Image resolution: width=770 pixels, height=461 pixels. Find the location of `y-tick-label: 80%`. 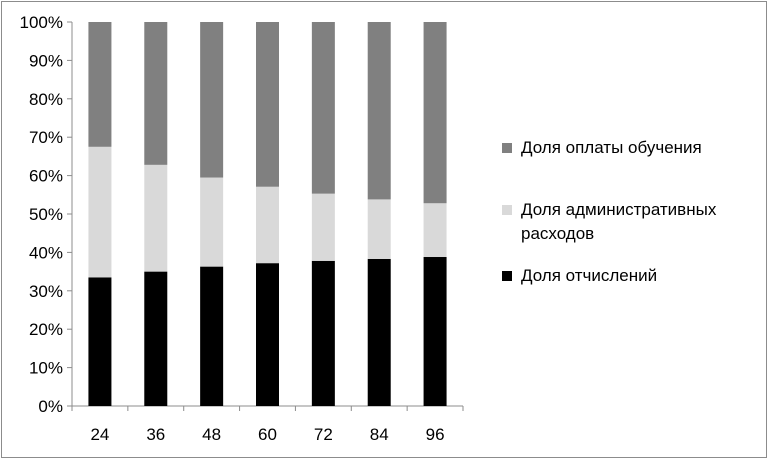

y-tick-label: 80% is located at coordinates (46, 99).